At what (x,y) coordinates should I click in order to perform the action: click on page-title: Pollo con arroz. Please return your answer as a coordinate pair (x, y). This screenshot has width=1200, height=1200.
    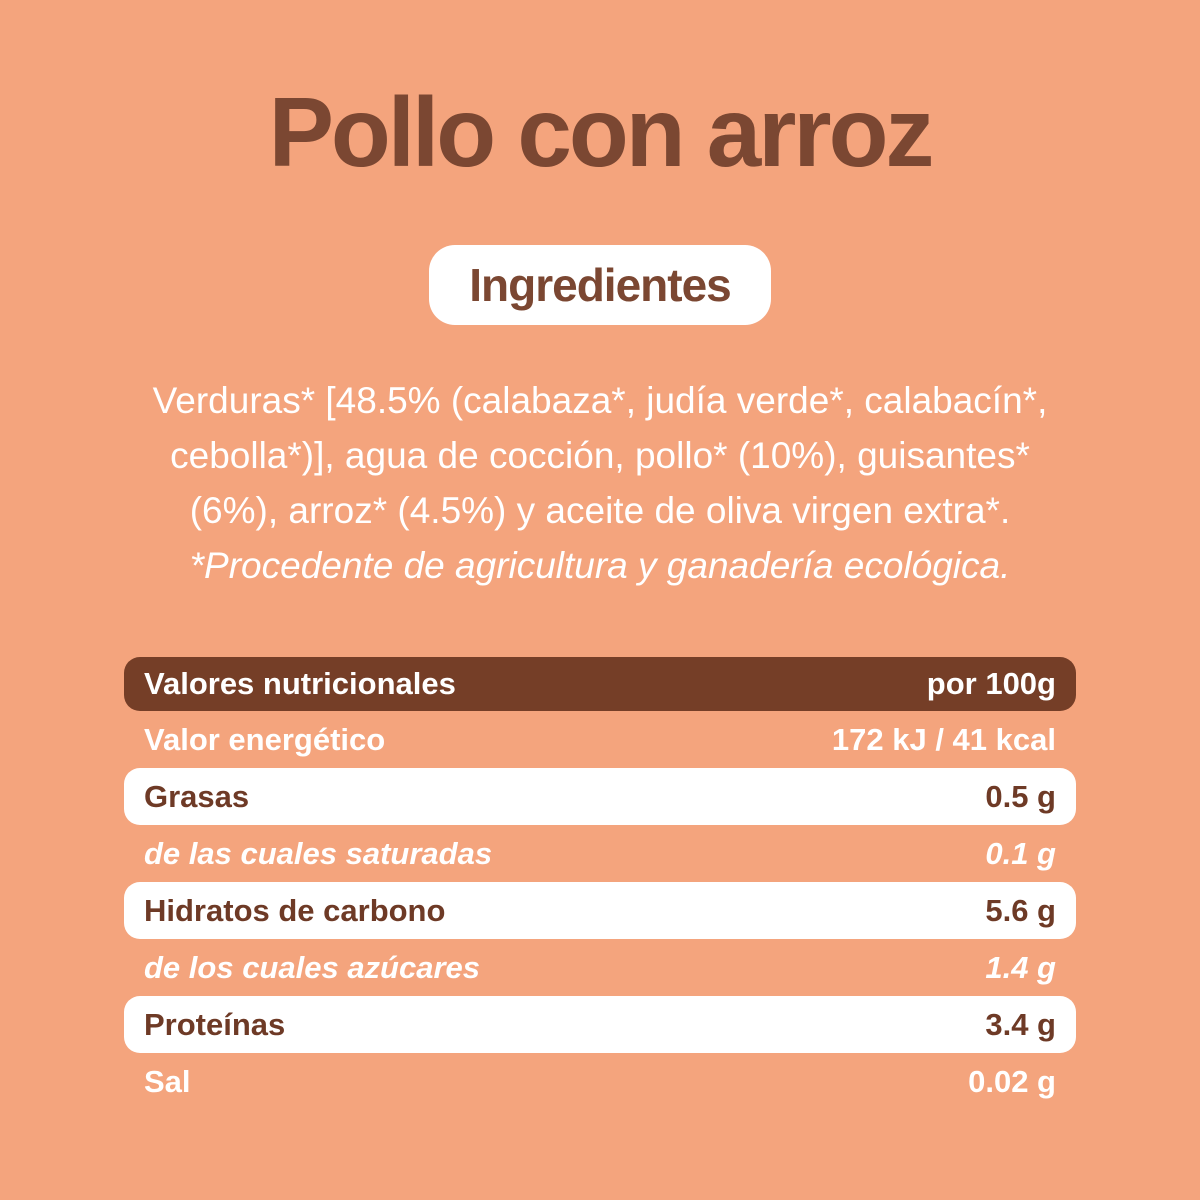
    Looking at the image, I should click on (601, 132).